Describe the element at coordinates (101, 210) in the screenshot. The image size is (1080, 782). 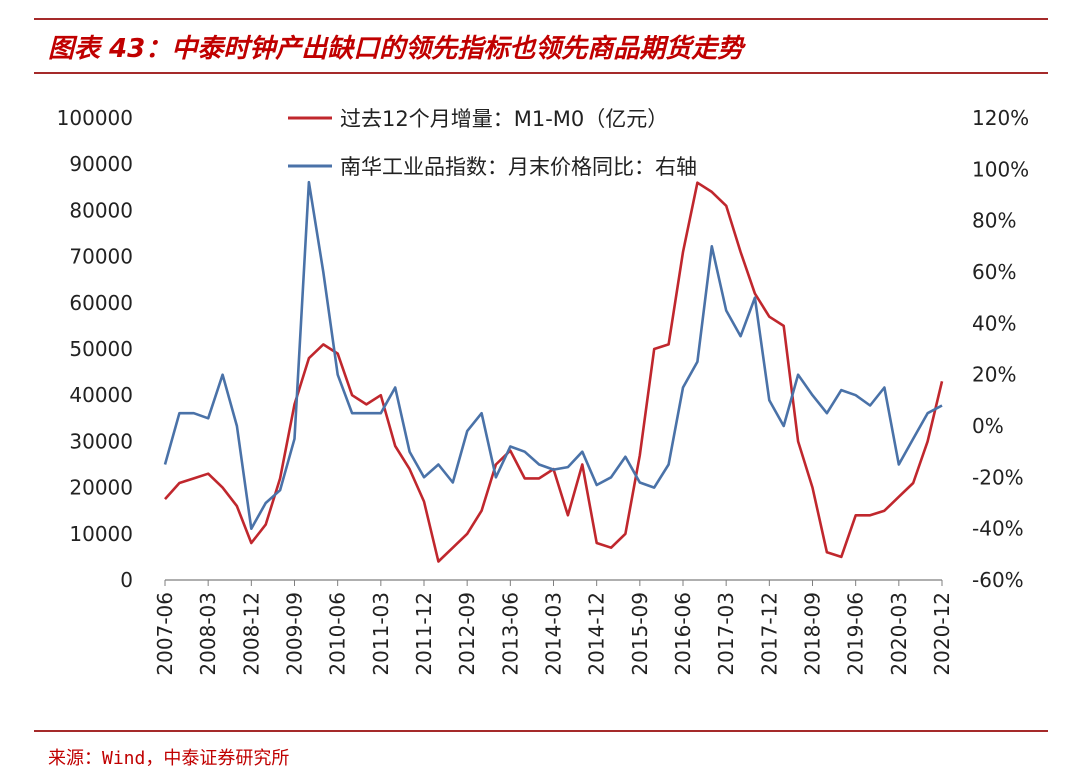
I see `left-axis-tick-label: 80000` at that location.